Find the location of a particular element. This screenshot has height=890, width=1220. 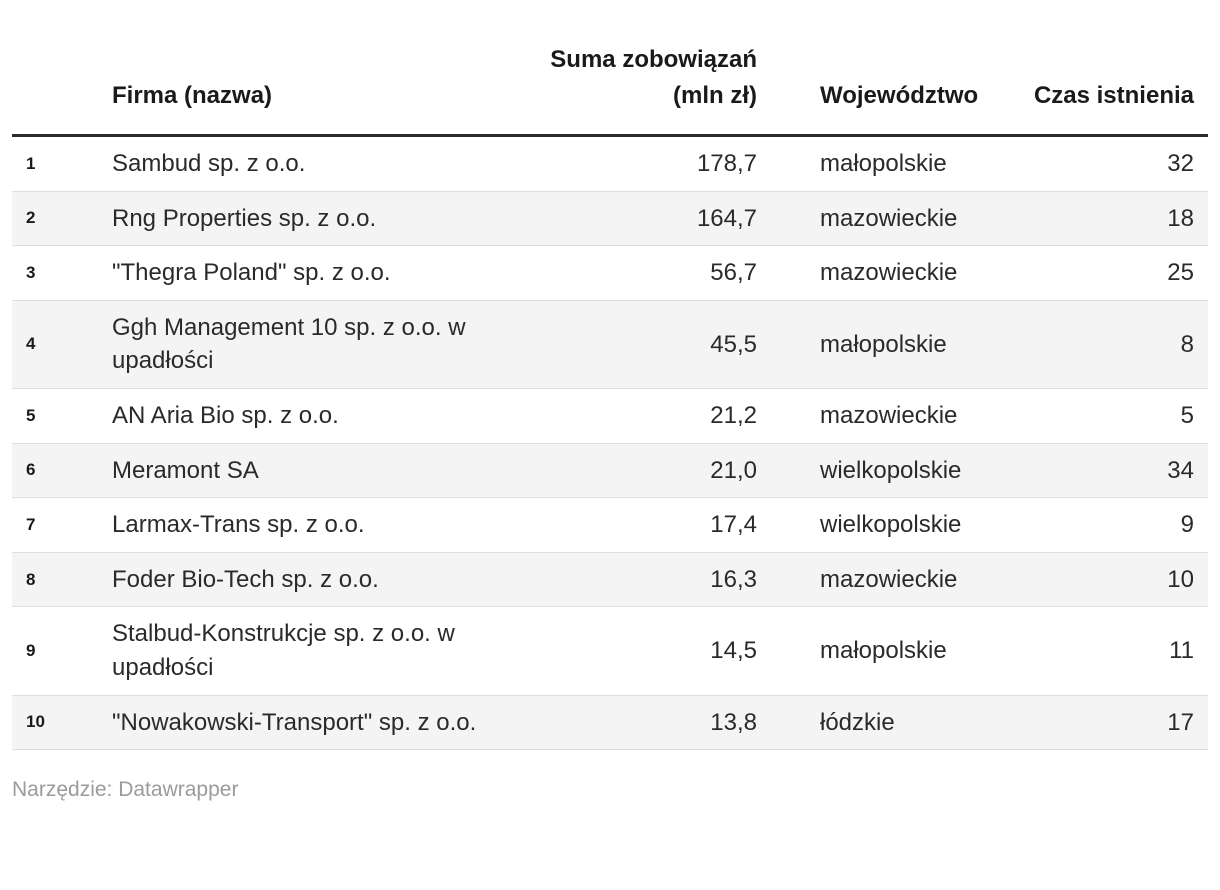

cell-rank: 5 is located at coordinates (56, 416).